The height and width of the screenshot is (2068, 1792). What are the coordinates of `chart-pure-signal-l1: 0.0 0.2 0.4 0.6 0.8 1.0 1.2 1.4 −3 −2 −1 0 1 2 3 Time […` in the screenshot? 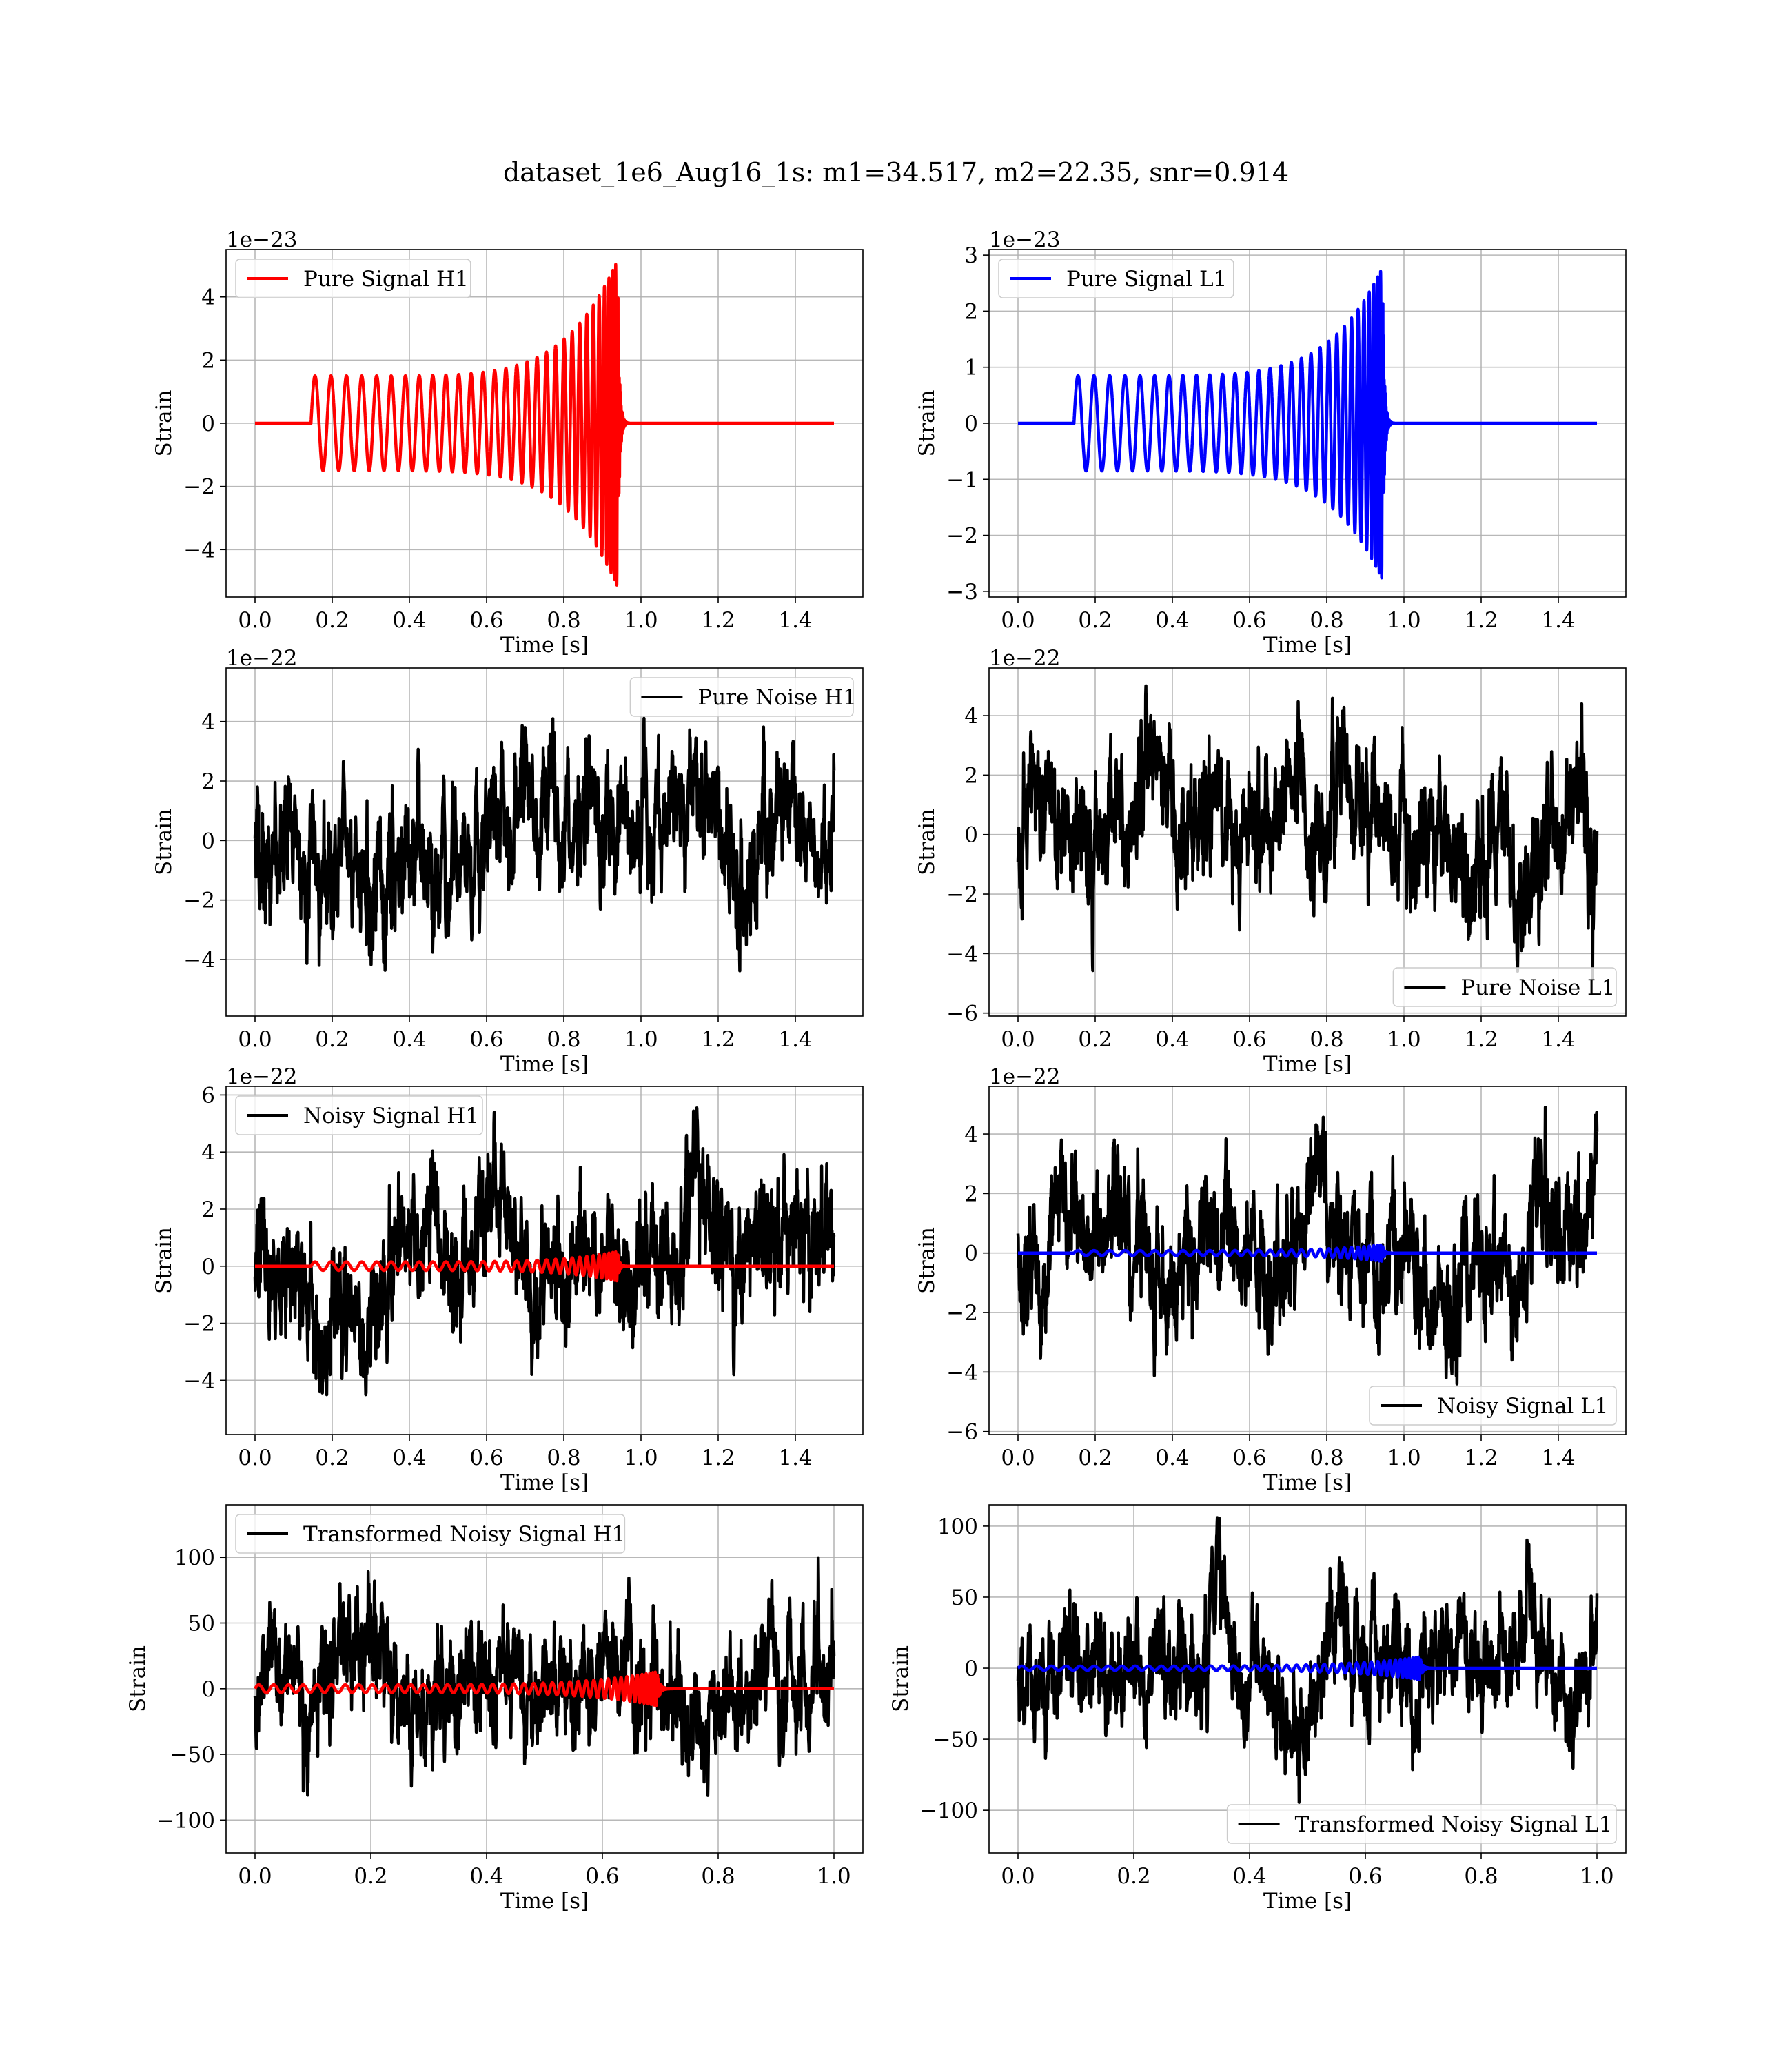 It's located at (1271, 442).